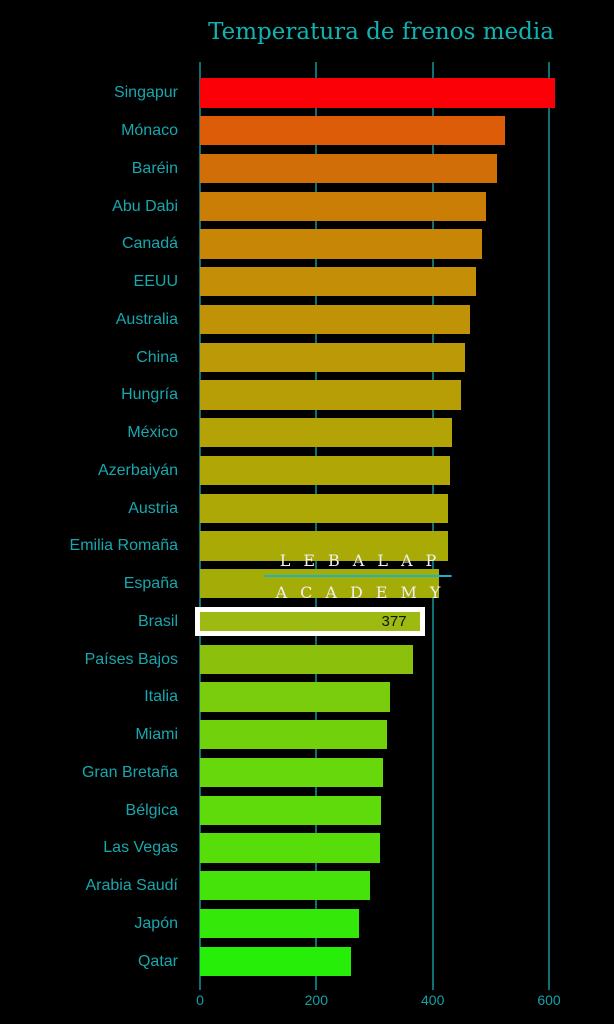 The image size is (614, 1024). I want to click on x-tick-label: 200, so click(316, 1000).